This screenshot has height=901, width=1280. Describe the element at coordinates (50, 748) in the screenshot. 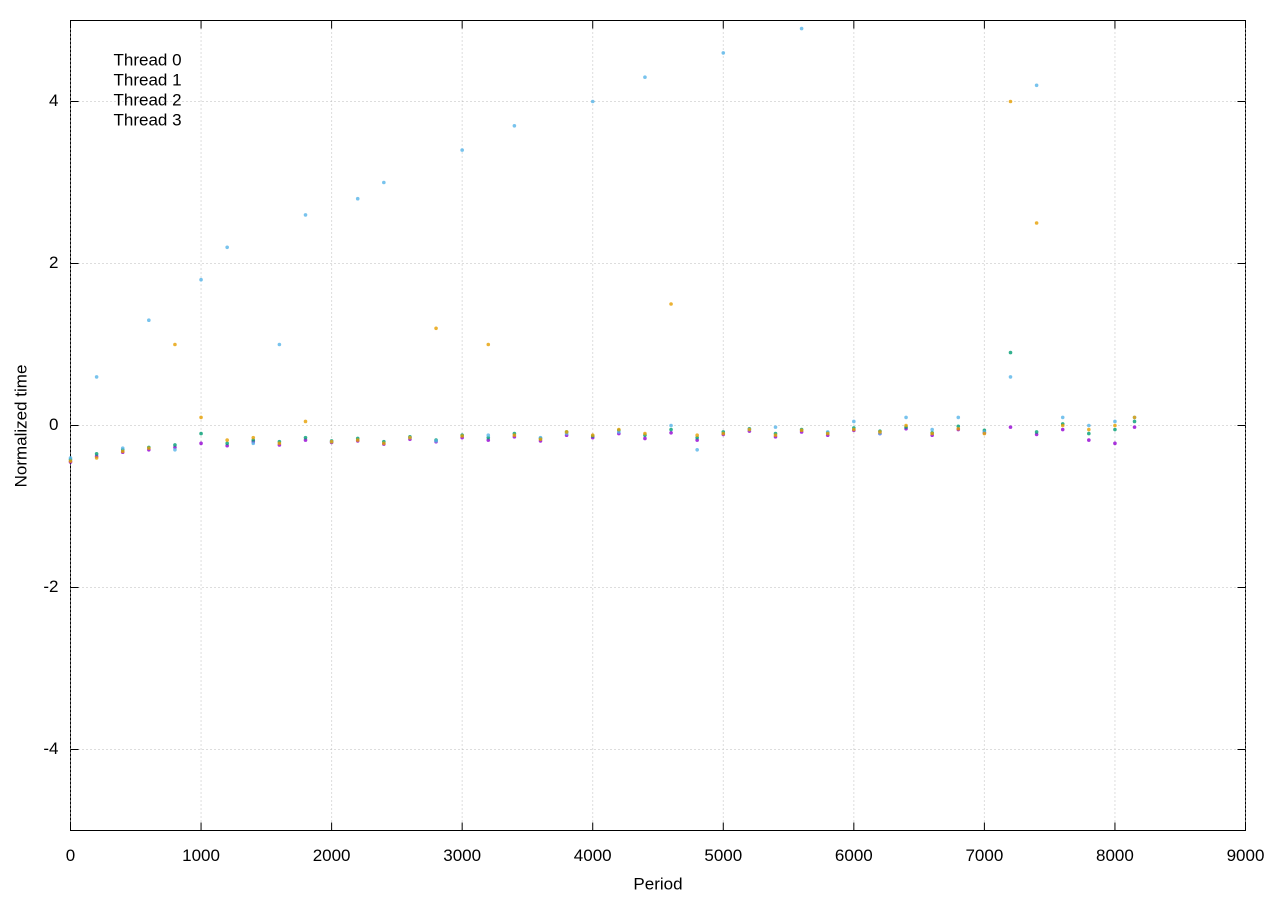

I see `y-tick-label: -4` at that location.